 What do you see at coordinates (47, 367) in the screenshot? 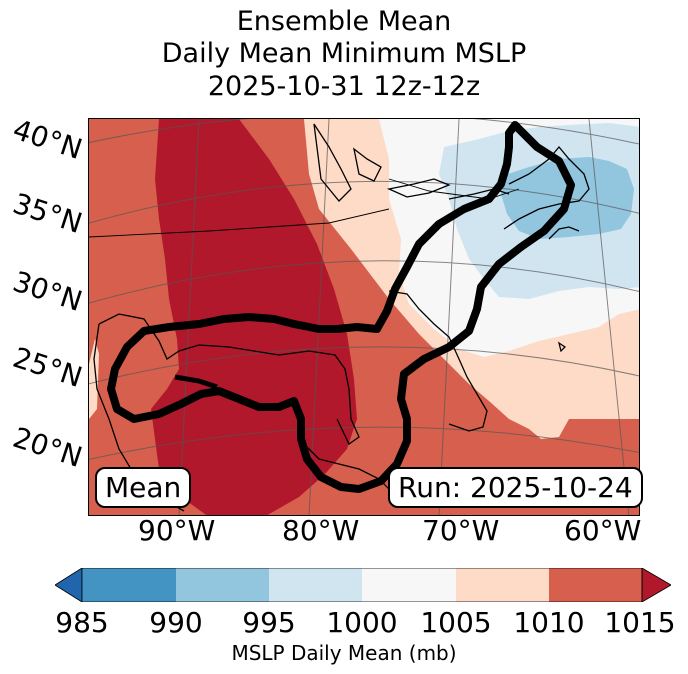
I see `lat-label-25: 25°N` at bounding box center [47, 367].